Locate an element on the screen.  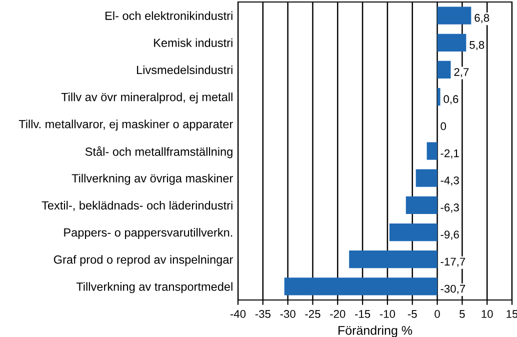
y-tick-label: El- och elektronikindustri is located at coordinates (169, 15).